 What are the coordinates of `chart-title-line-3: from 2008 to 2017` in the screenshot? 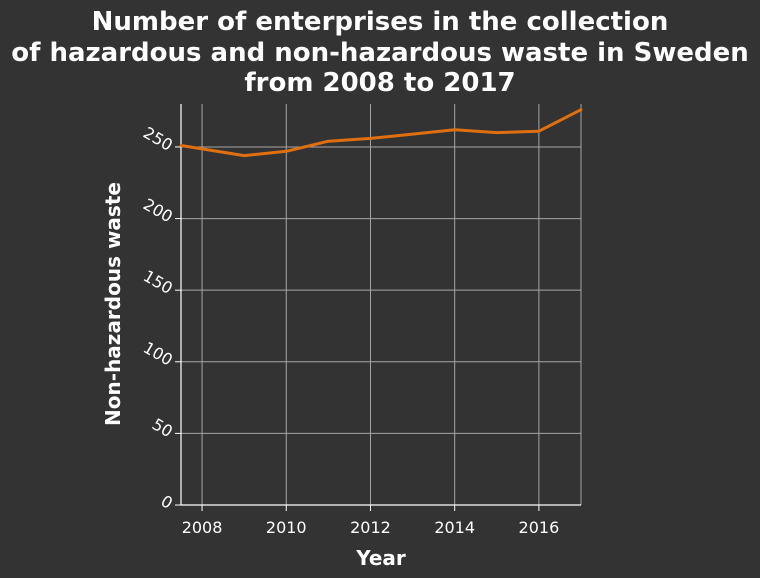 It's located at (379, 83).